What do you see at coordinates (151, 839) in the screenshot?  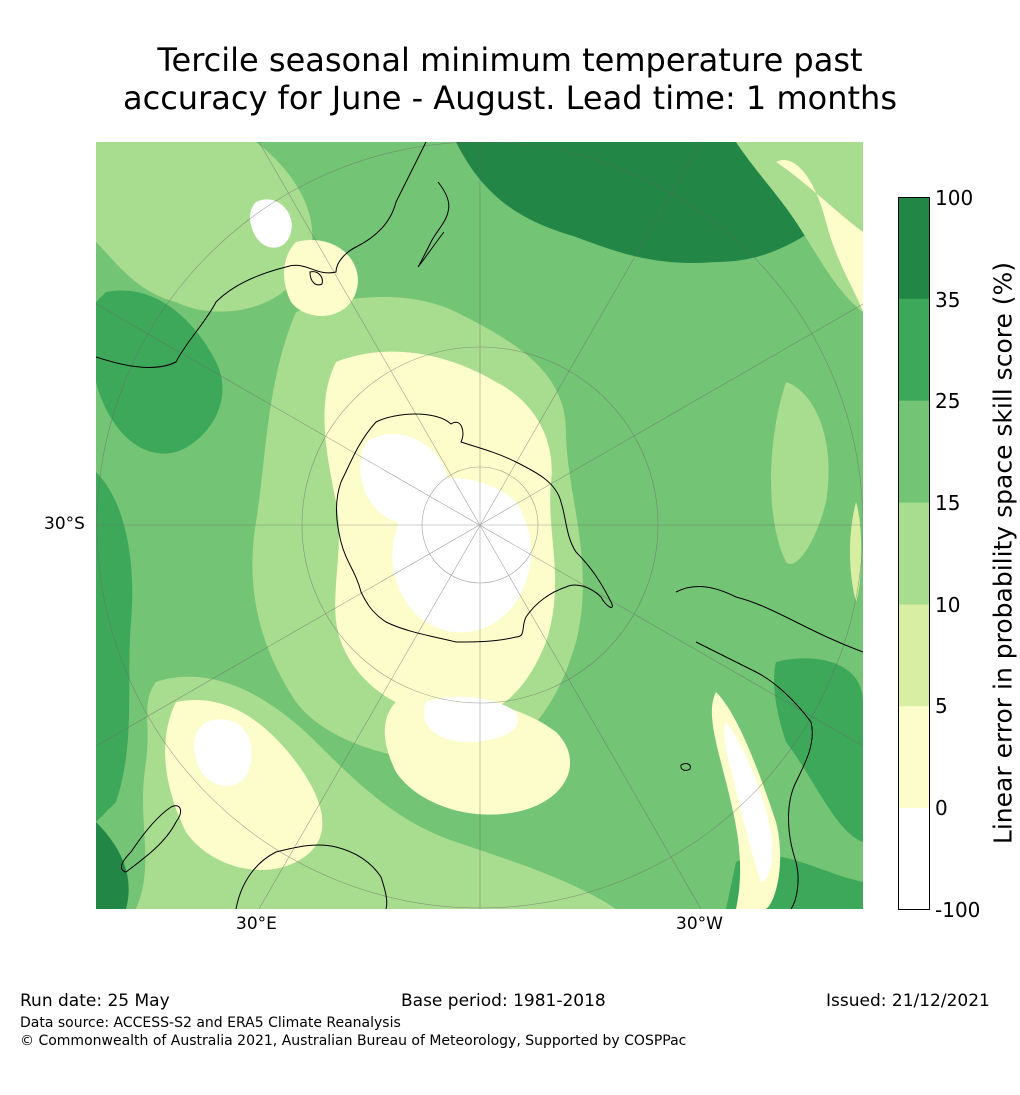 I see `madagascar-coast` at bounding box center [151, 839].